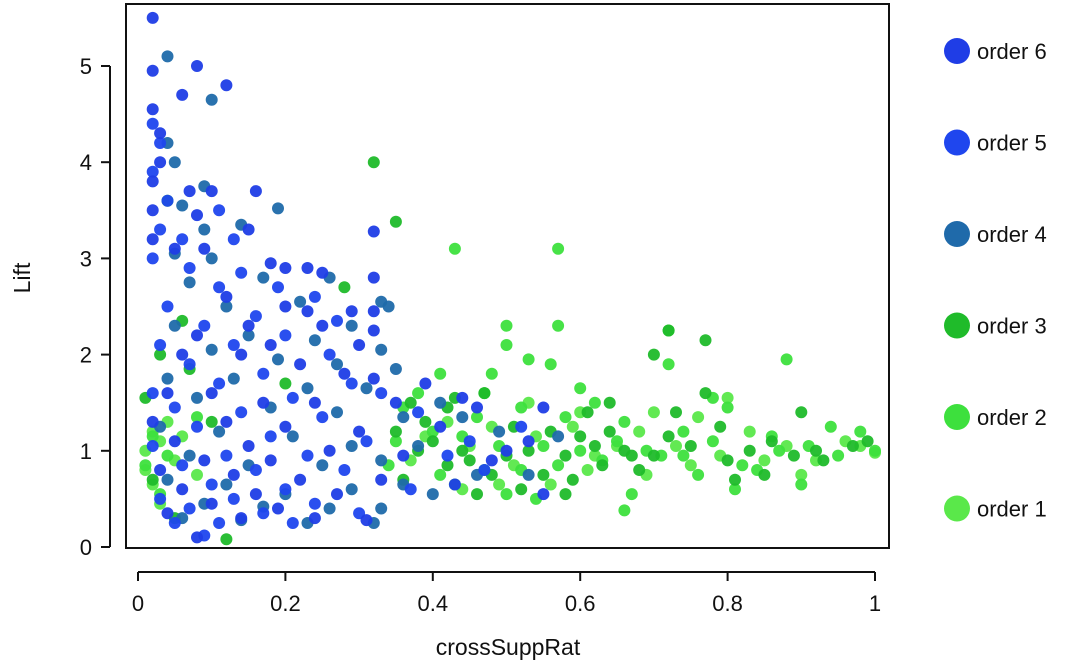 This screenshot has width=1067, height=666. Describe the element at coordinates (86, 66) in the screenshot. I see `y-tick-label: 5` at that location.